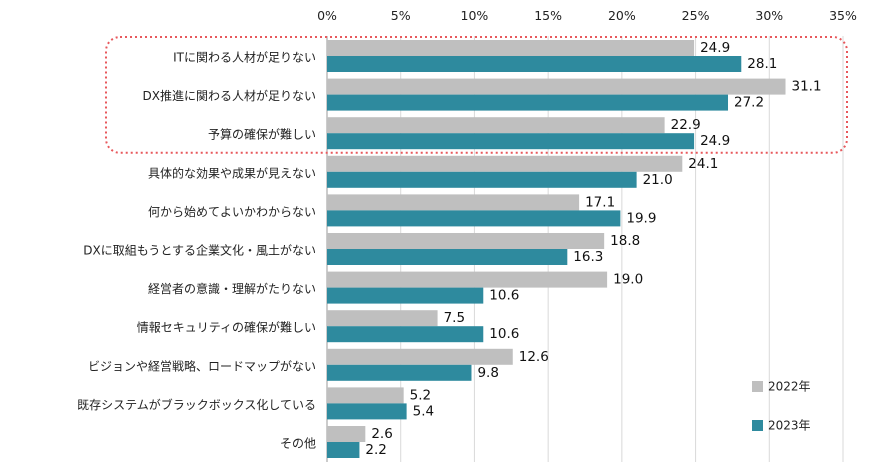 Image resolution: width=879 pixels, height=469 pixels. What do you see at coordinates (789, 387) in the screenshot?
I see `legend-label-2022: 2022年` at bounding box center [789, 387].